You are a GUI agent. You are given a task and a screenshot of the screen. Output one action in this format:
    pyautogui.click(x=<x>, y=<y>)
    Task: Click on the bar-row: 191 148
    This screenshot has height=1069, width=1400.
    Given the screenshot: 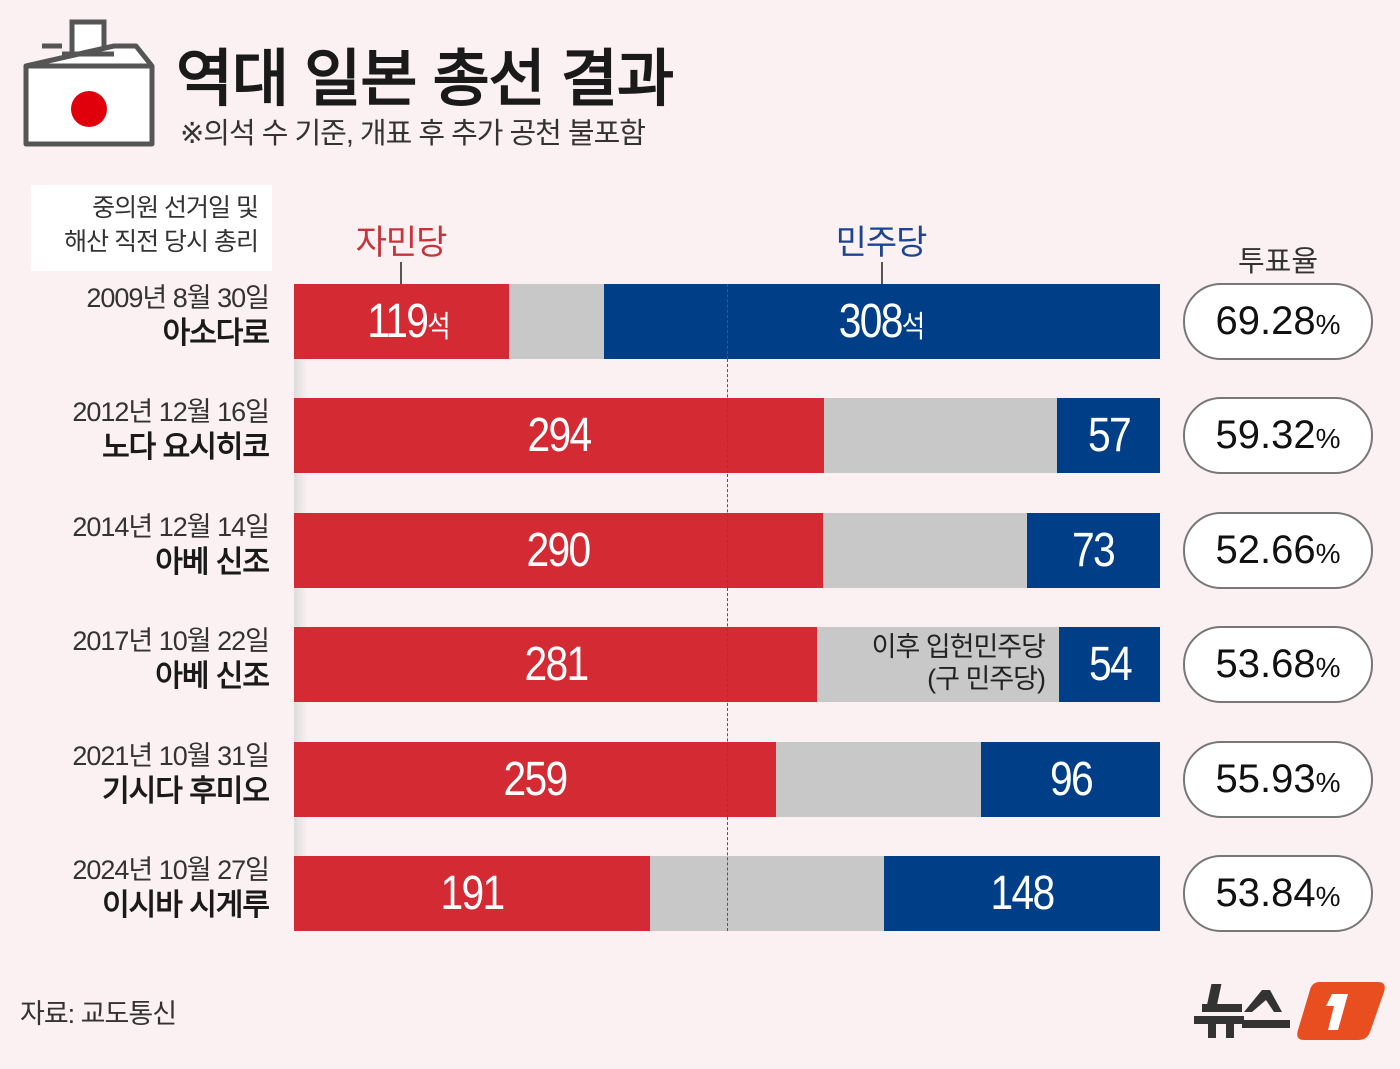 What is the action you would take?
    pyautogui.click(x=727, y=874)
    